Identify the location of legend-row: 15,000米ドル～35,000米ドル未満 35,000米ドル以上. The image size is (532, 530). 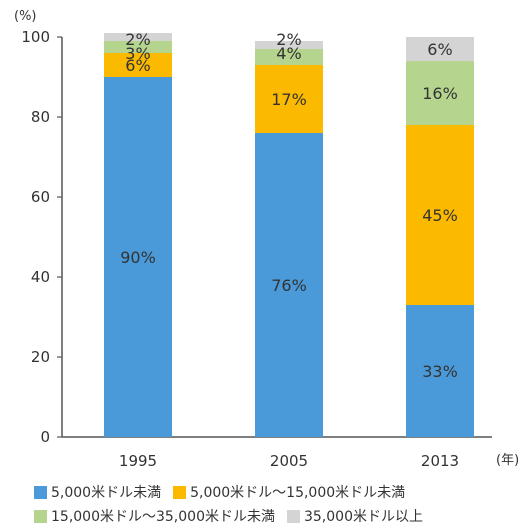
(279, 516).